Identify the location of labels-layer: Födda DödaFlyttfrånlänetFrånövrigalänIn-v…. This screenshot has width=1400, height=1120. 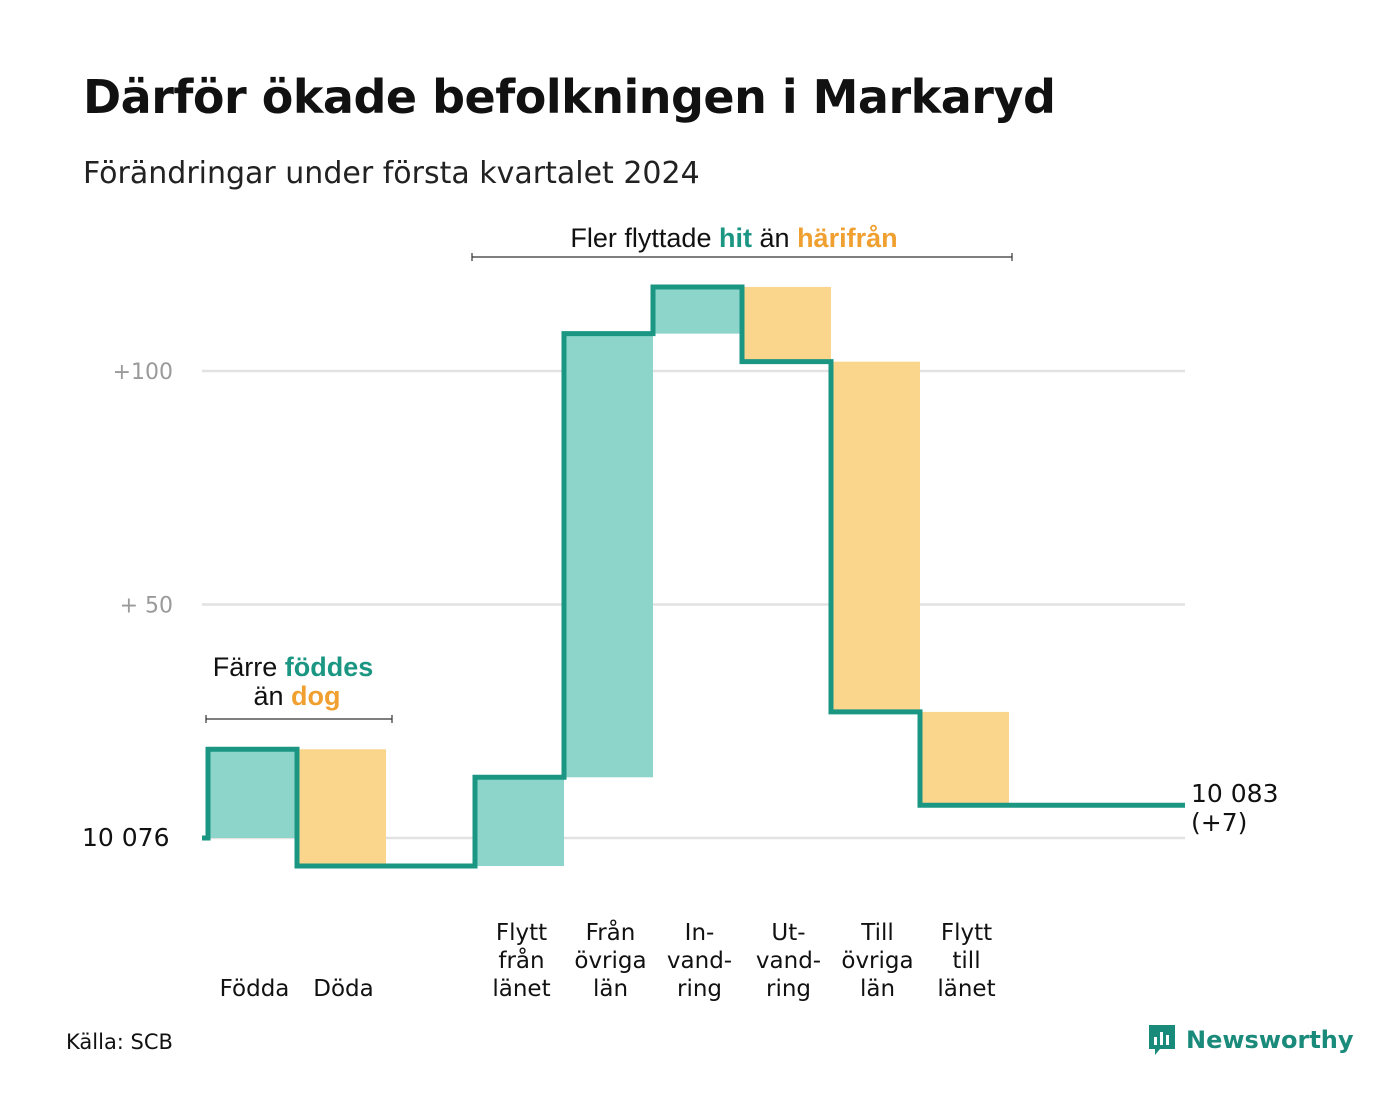
(608, 960).